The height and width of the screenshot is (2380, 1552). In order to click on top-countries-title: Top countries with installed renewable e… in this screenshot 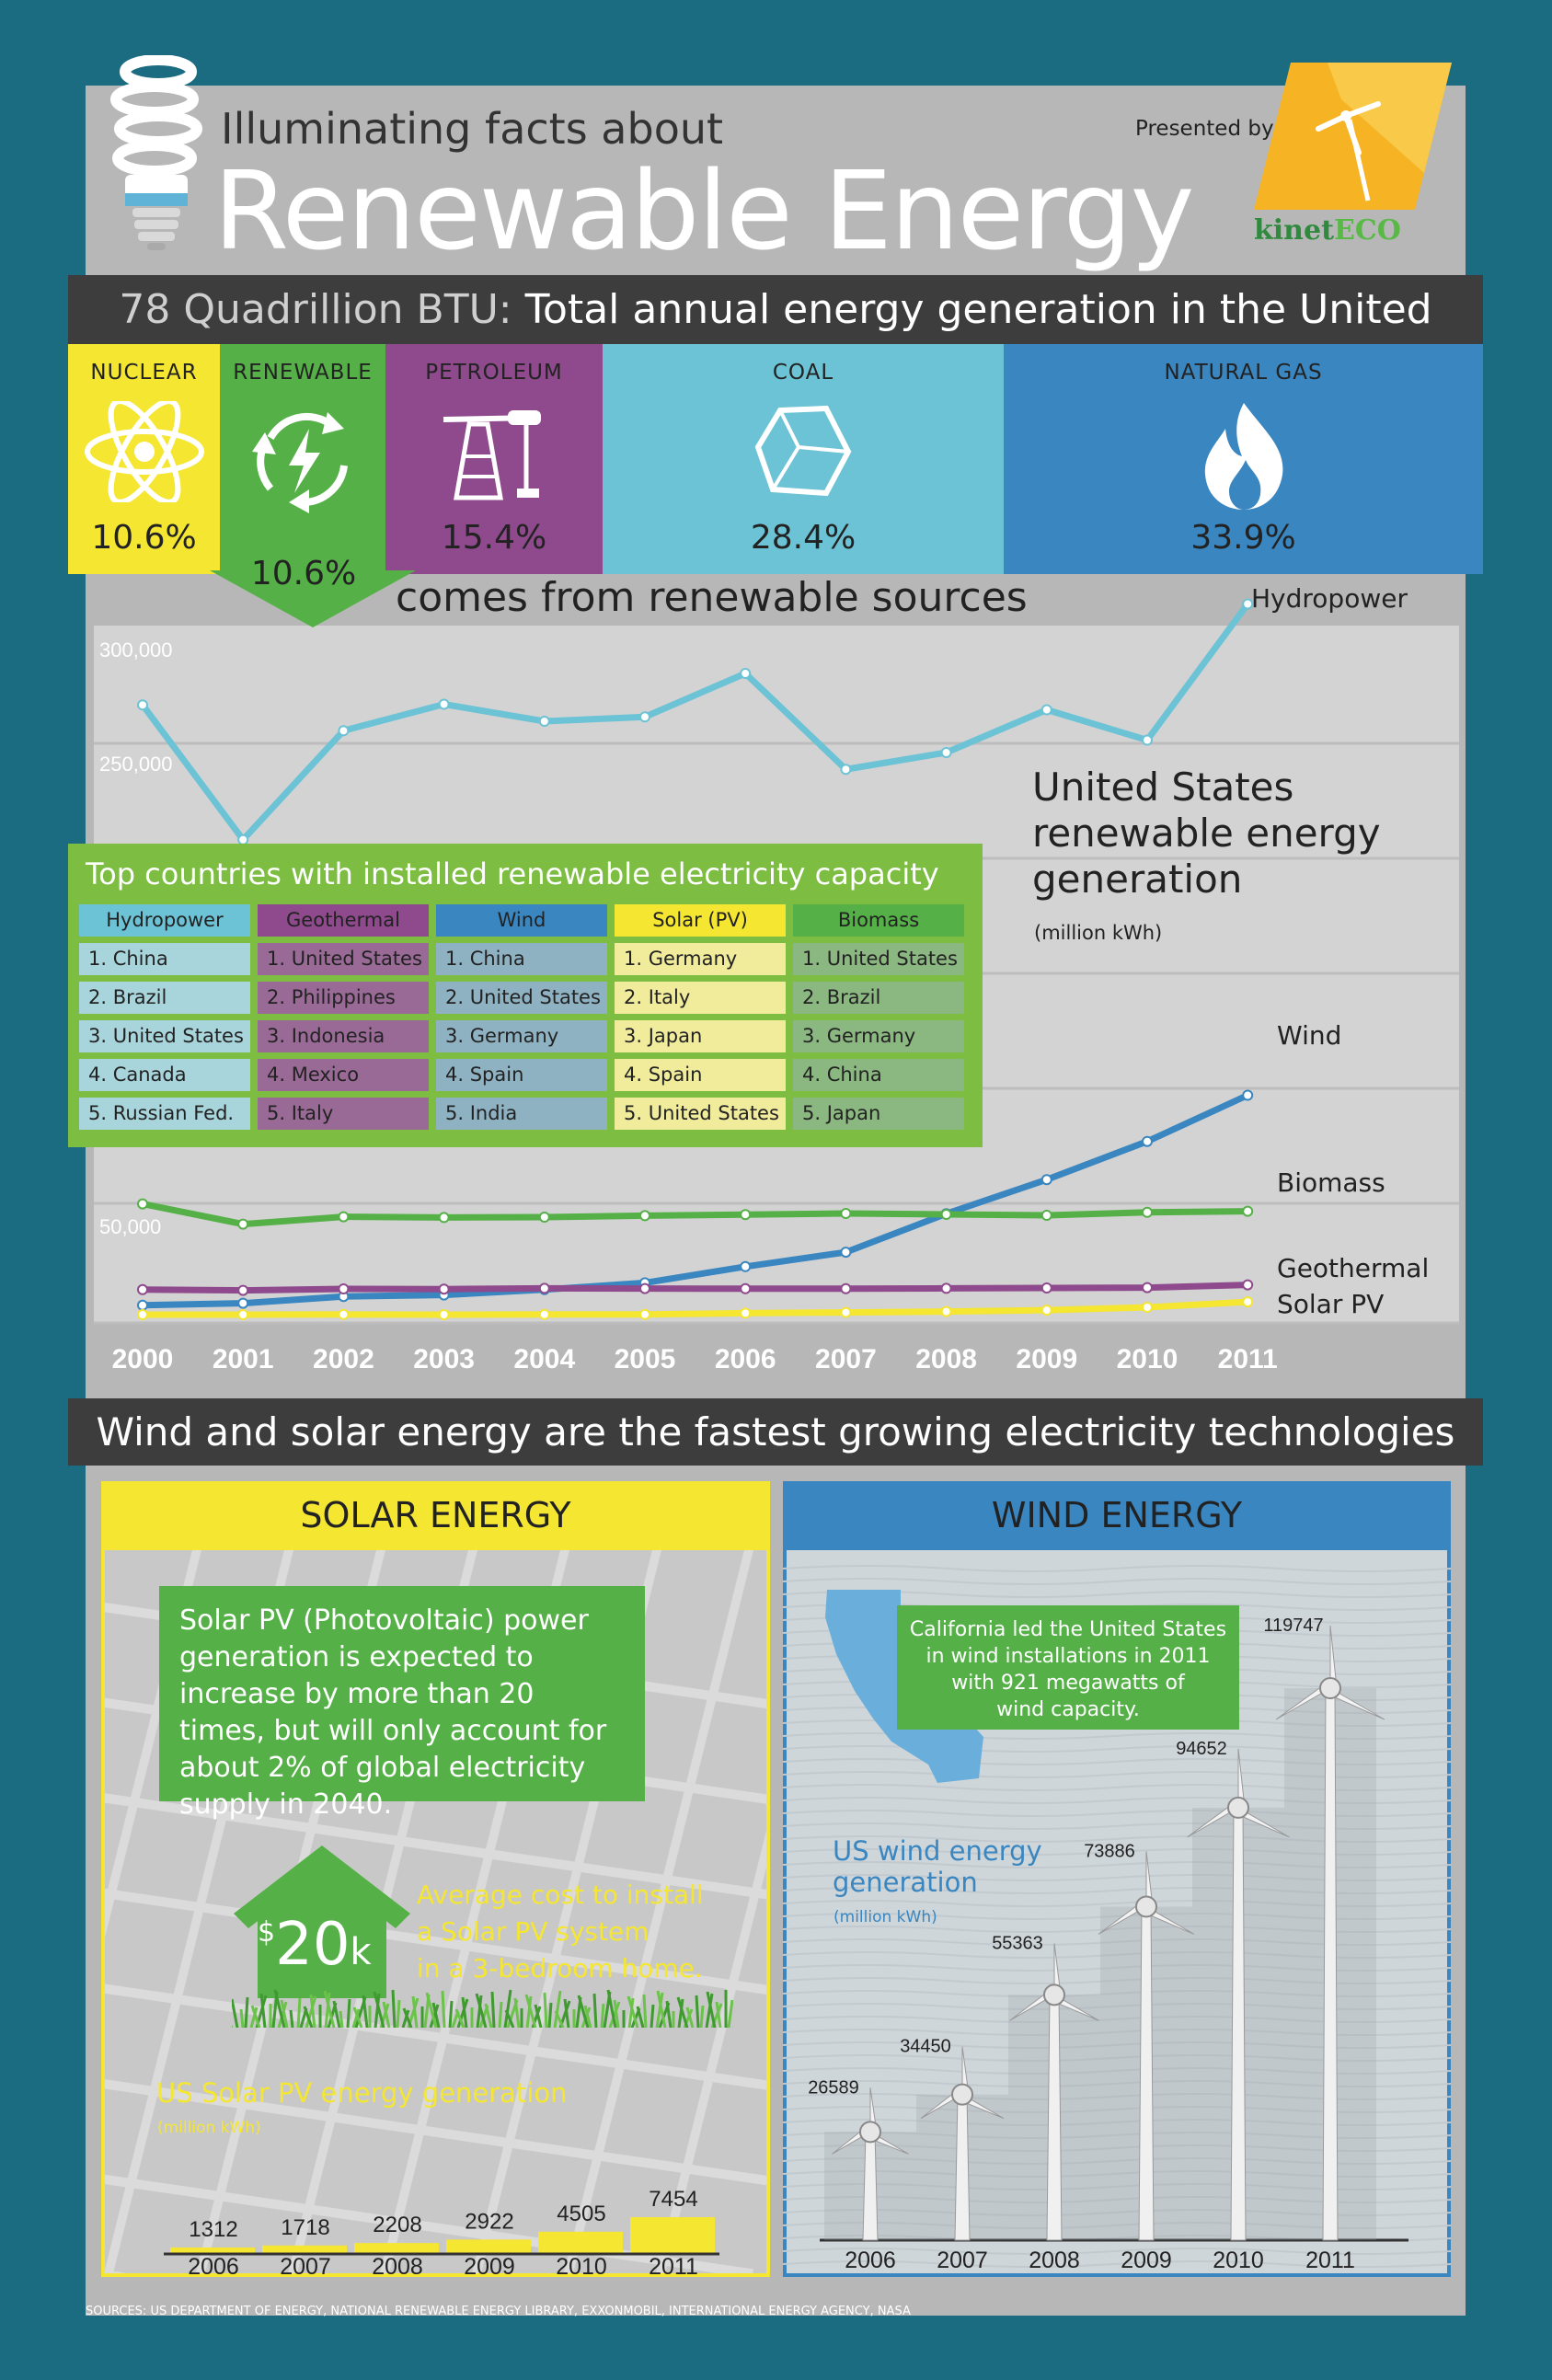, I will do `click(512, 874)`.